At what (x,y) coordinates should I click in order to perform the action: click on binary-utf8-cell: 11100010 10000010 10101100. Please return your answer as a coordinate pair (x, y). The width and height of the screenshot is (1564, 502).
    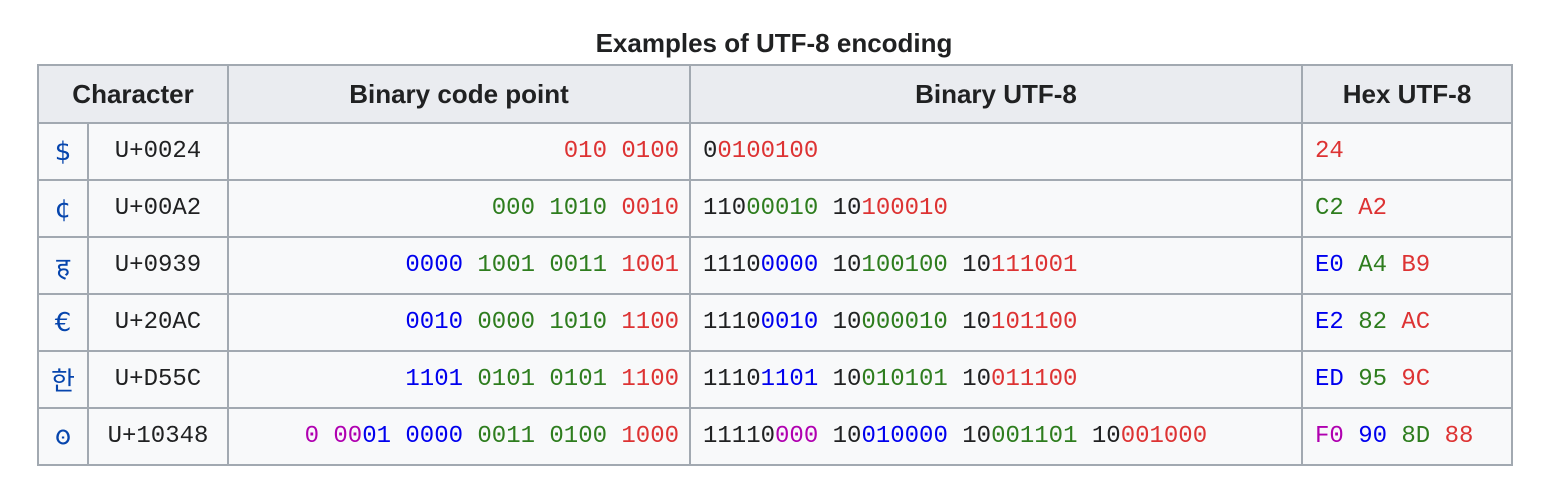
    Looking at the image, I should click on (996, 322).